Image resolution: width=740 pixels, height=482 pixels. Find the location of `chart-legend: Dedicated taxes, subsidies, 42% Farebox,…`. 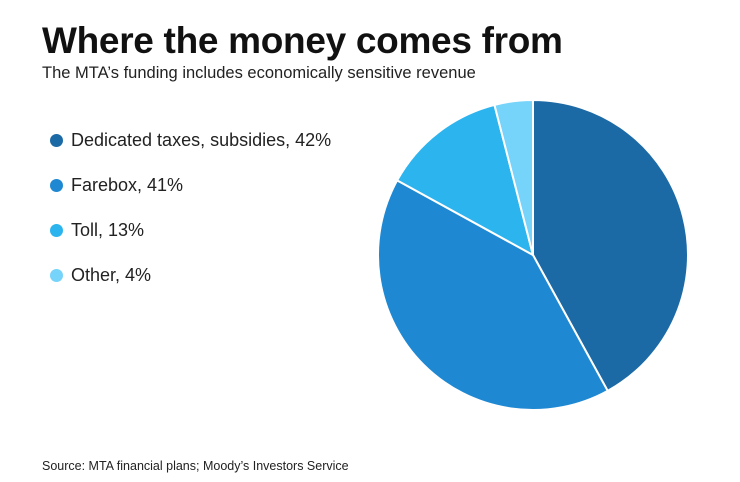

chart-legend: Dedicated taxes, subsidies, 42% Farebox,… is located at coordinates (190, 208).